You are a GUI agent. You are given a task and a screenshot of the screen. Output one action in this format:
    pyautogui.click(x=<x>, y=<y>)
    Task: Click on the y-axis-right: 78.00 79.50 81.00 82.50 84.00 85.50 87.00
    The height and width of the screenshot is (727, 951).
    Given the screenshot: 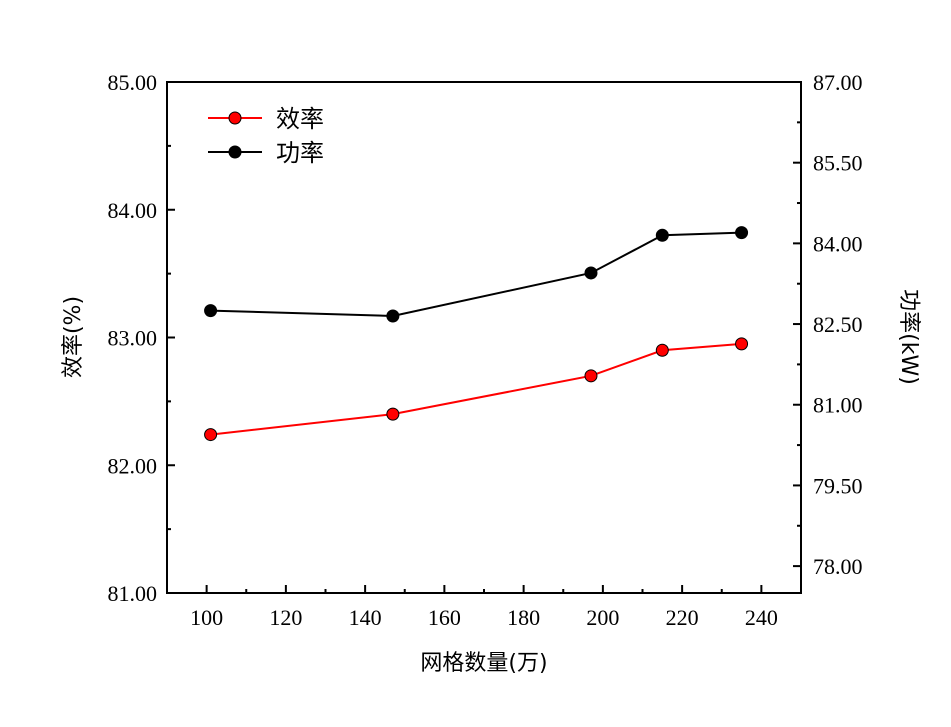 What is the action you would take?
    pyautogui.click(x=828, y=324)
    